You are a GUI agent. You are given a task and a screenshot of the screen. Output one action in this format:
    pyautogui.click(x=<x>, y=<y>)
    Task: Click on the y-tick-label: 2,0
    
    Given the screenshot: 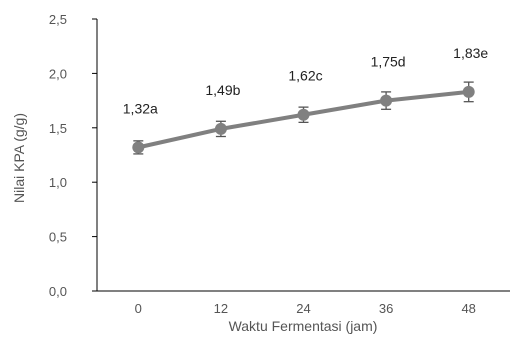 What is the action you would take?
    pyautogui.click(x=58, y=73)
    